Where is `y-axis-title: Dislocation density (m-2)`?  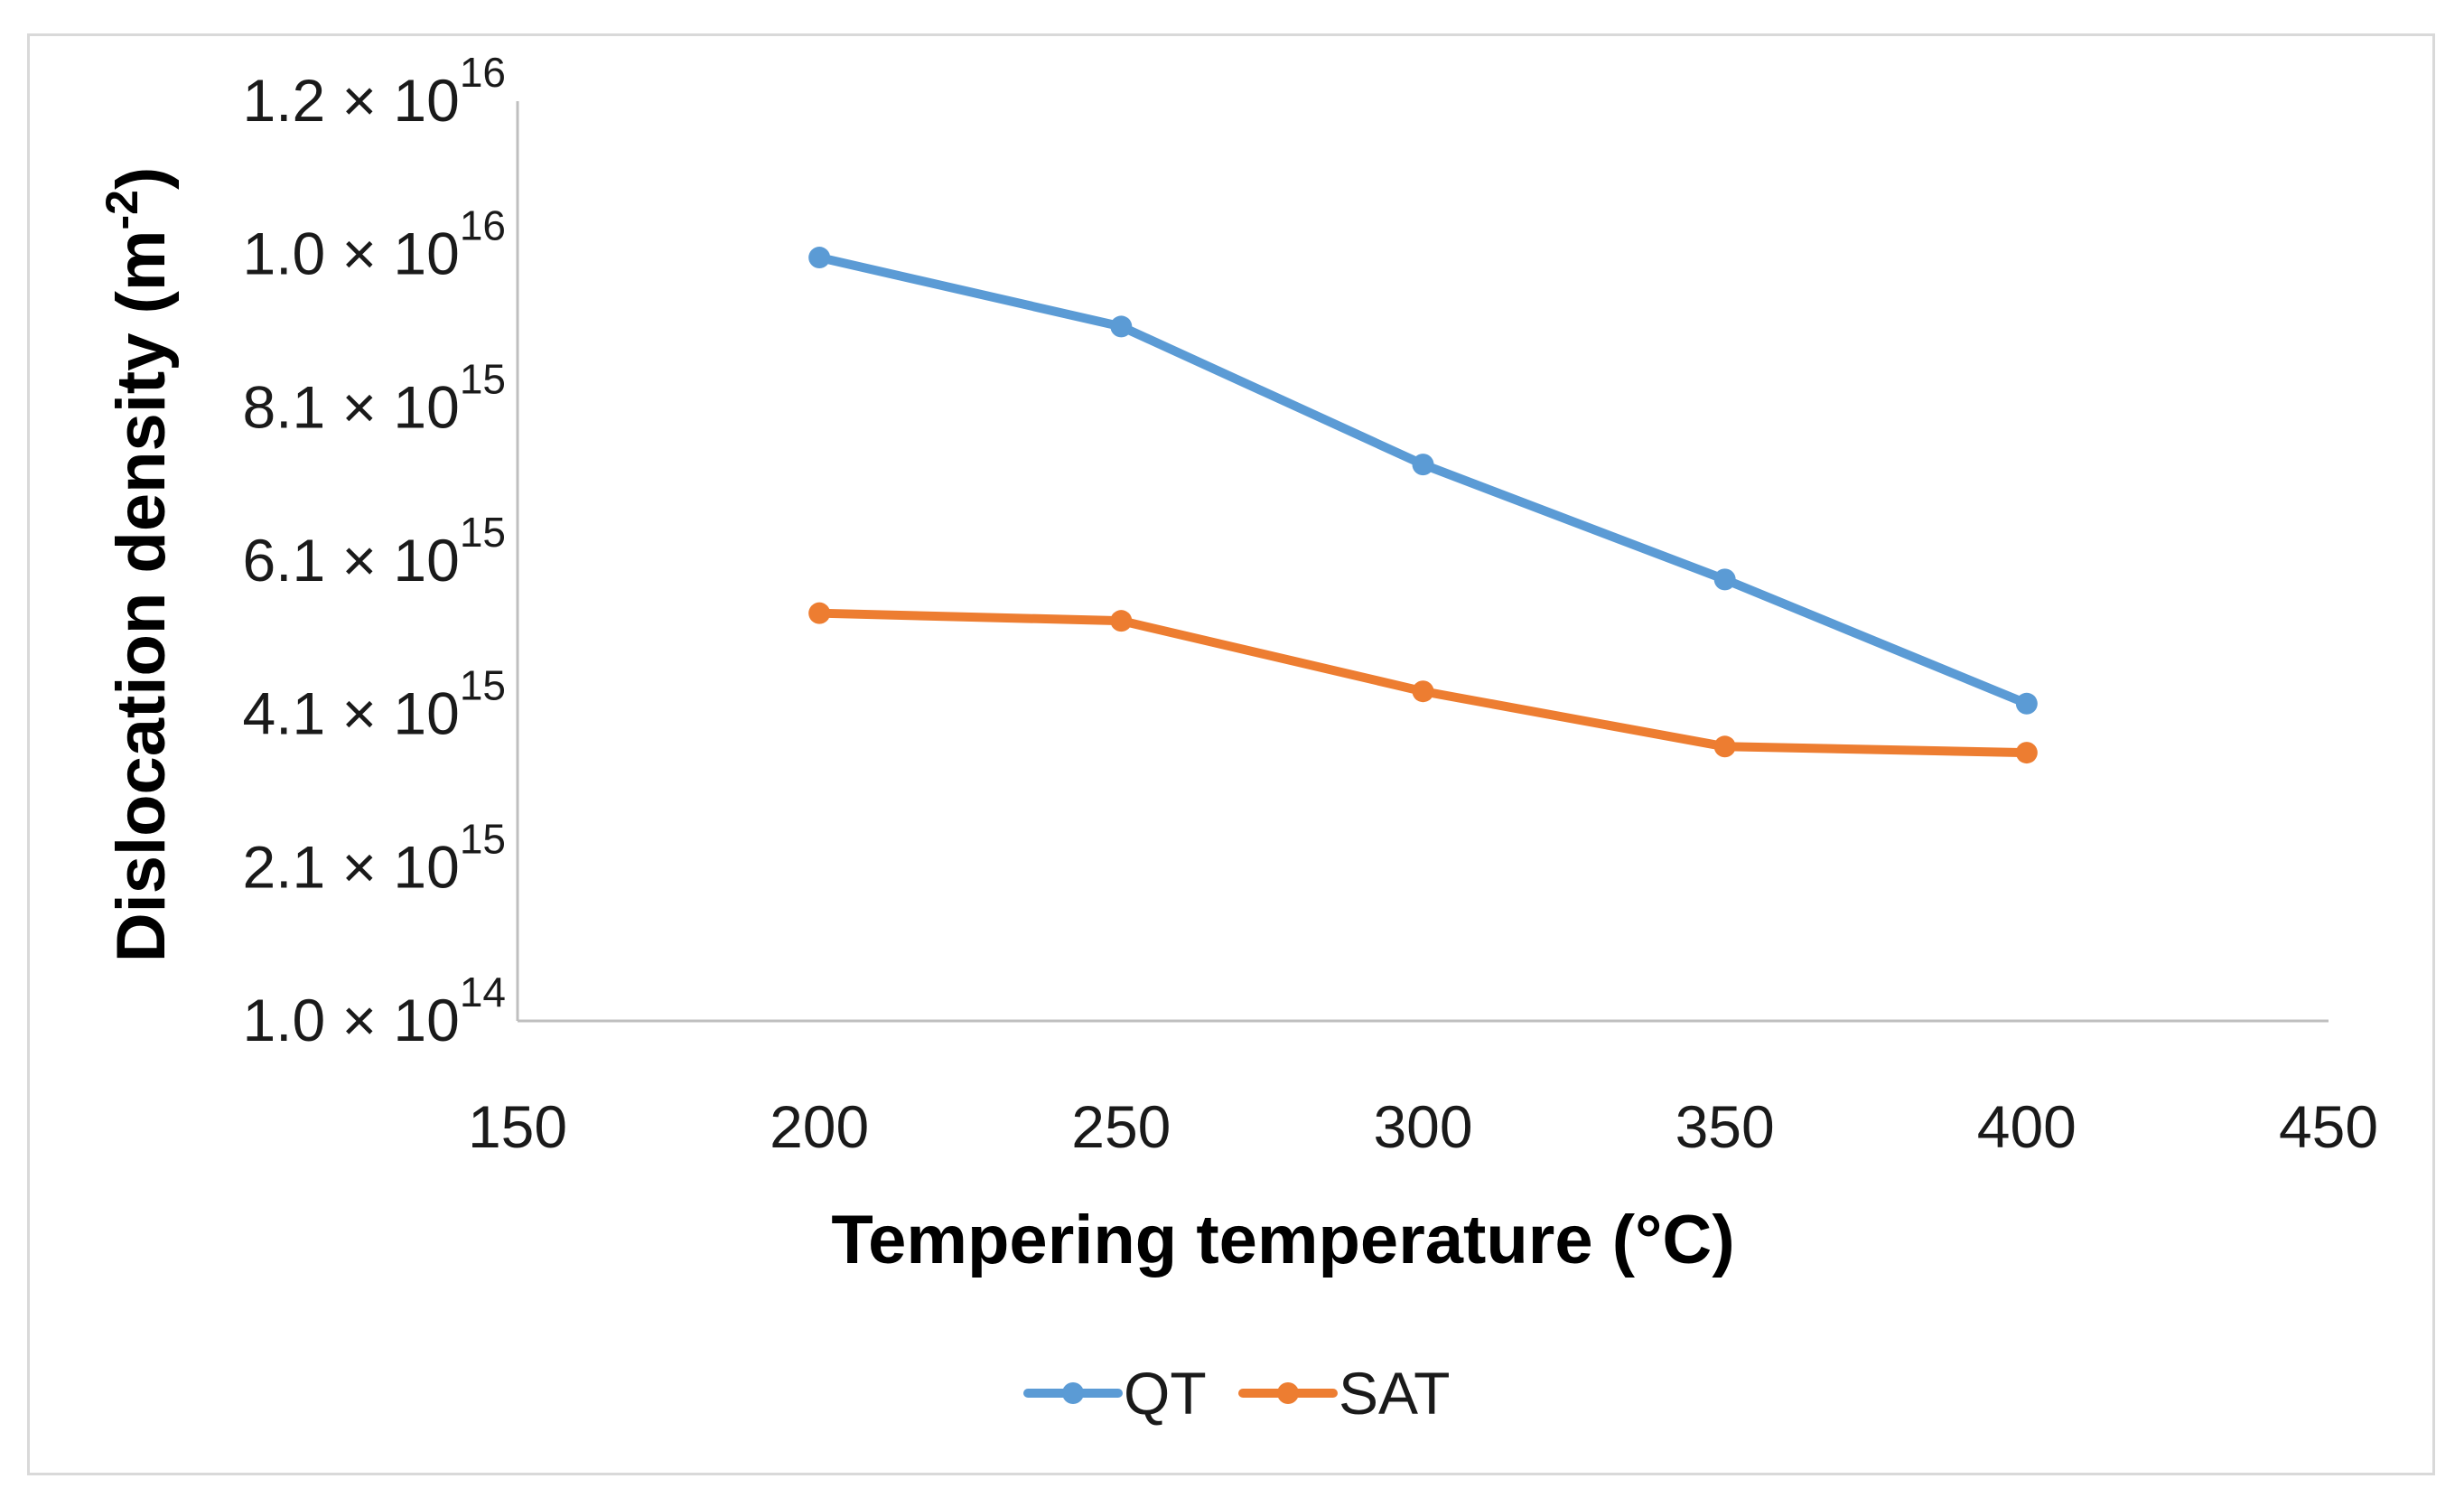
y-axis-title: Dislocation density (m-2) is located at coordinates (138, 565).